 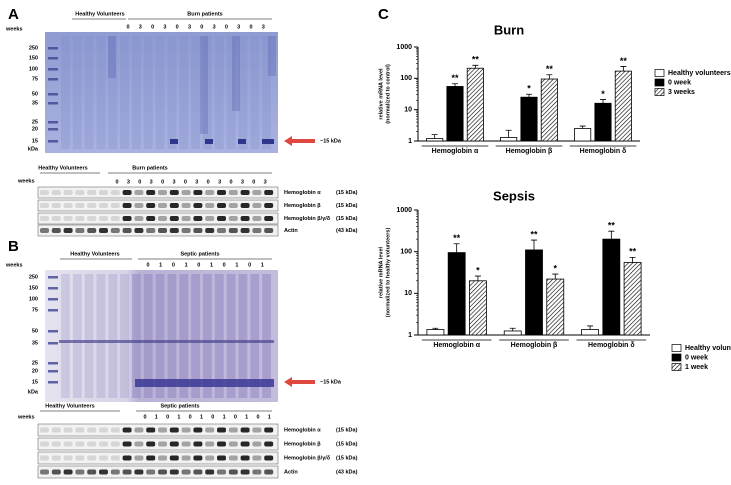 What do you see at coordinates (291, 231) in the screenshot?
I see `band-name: Actin` at bounding box center [291, 231].